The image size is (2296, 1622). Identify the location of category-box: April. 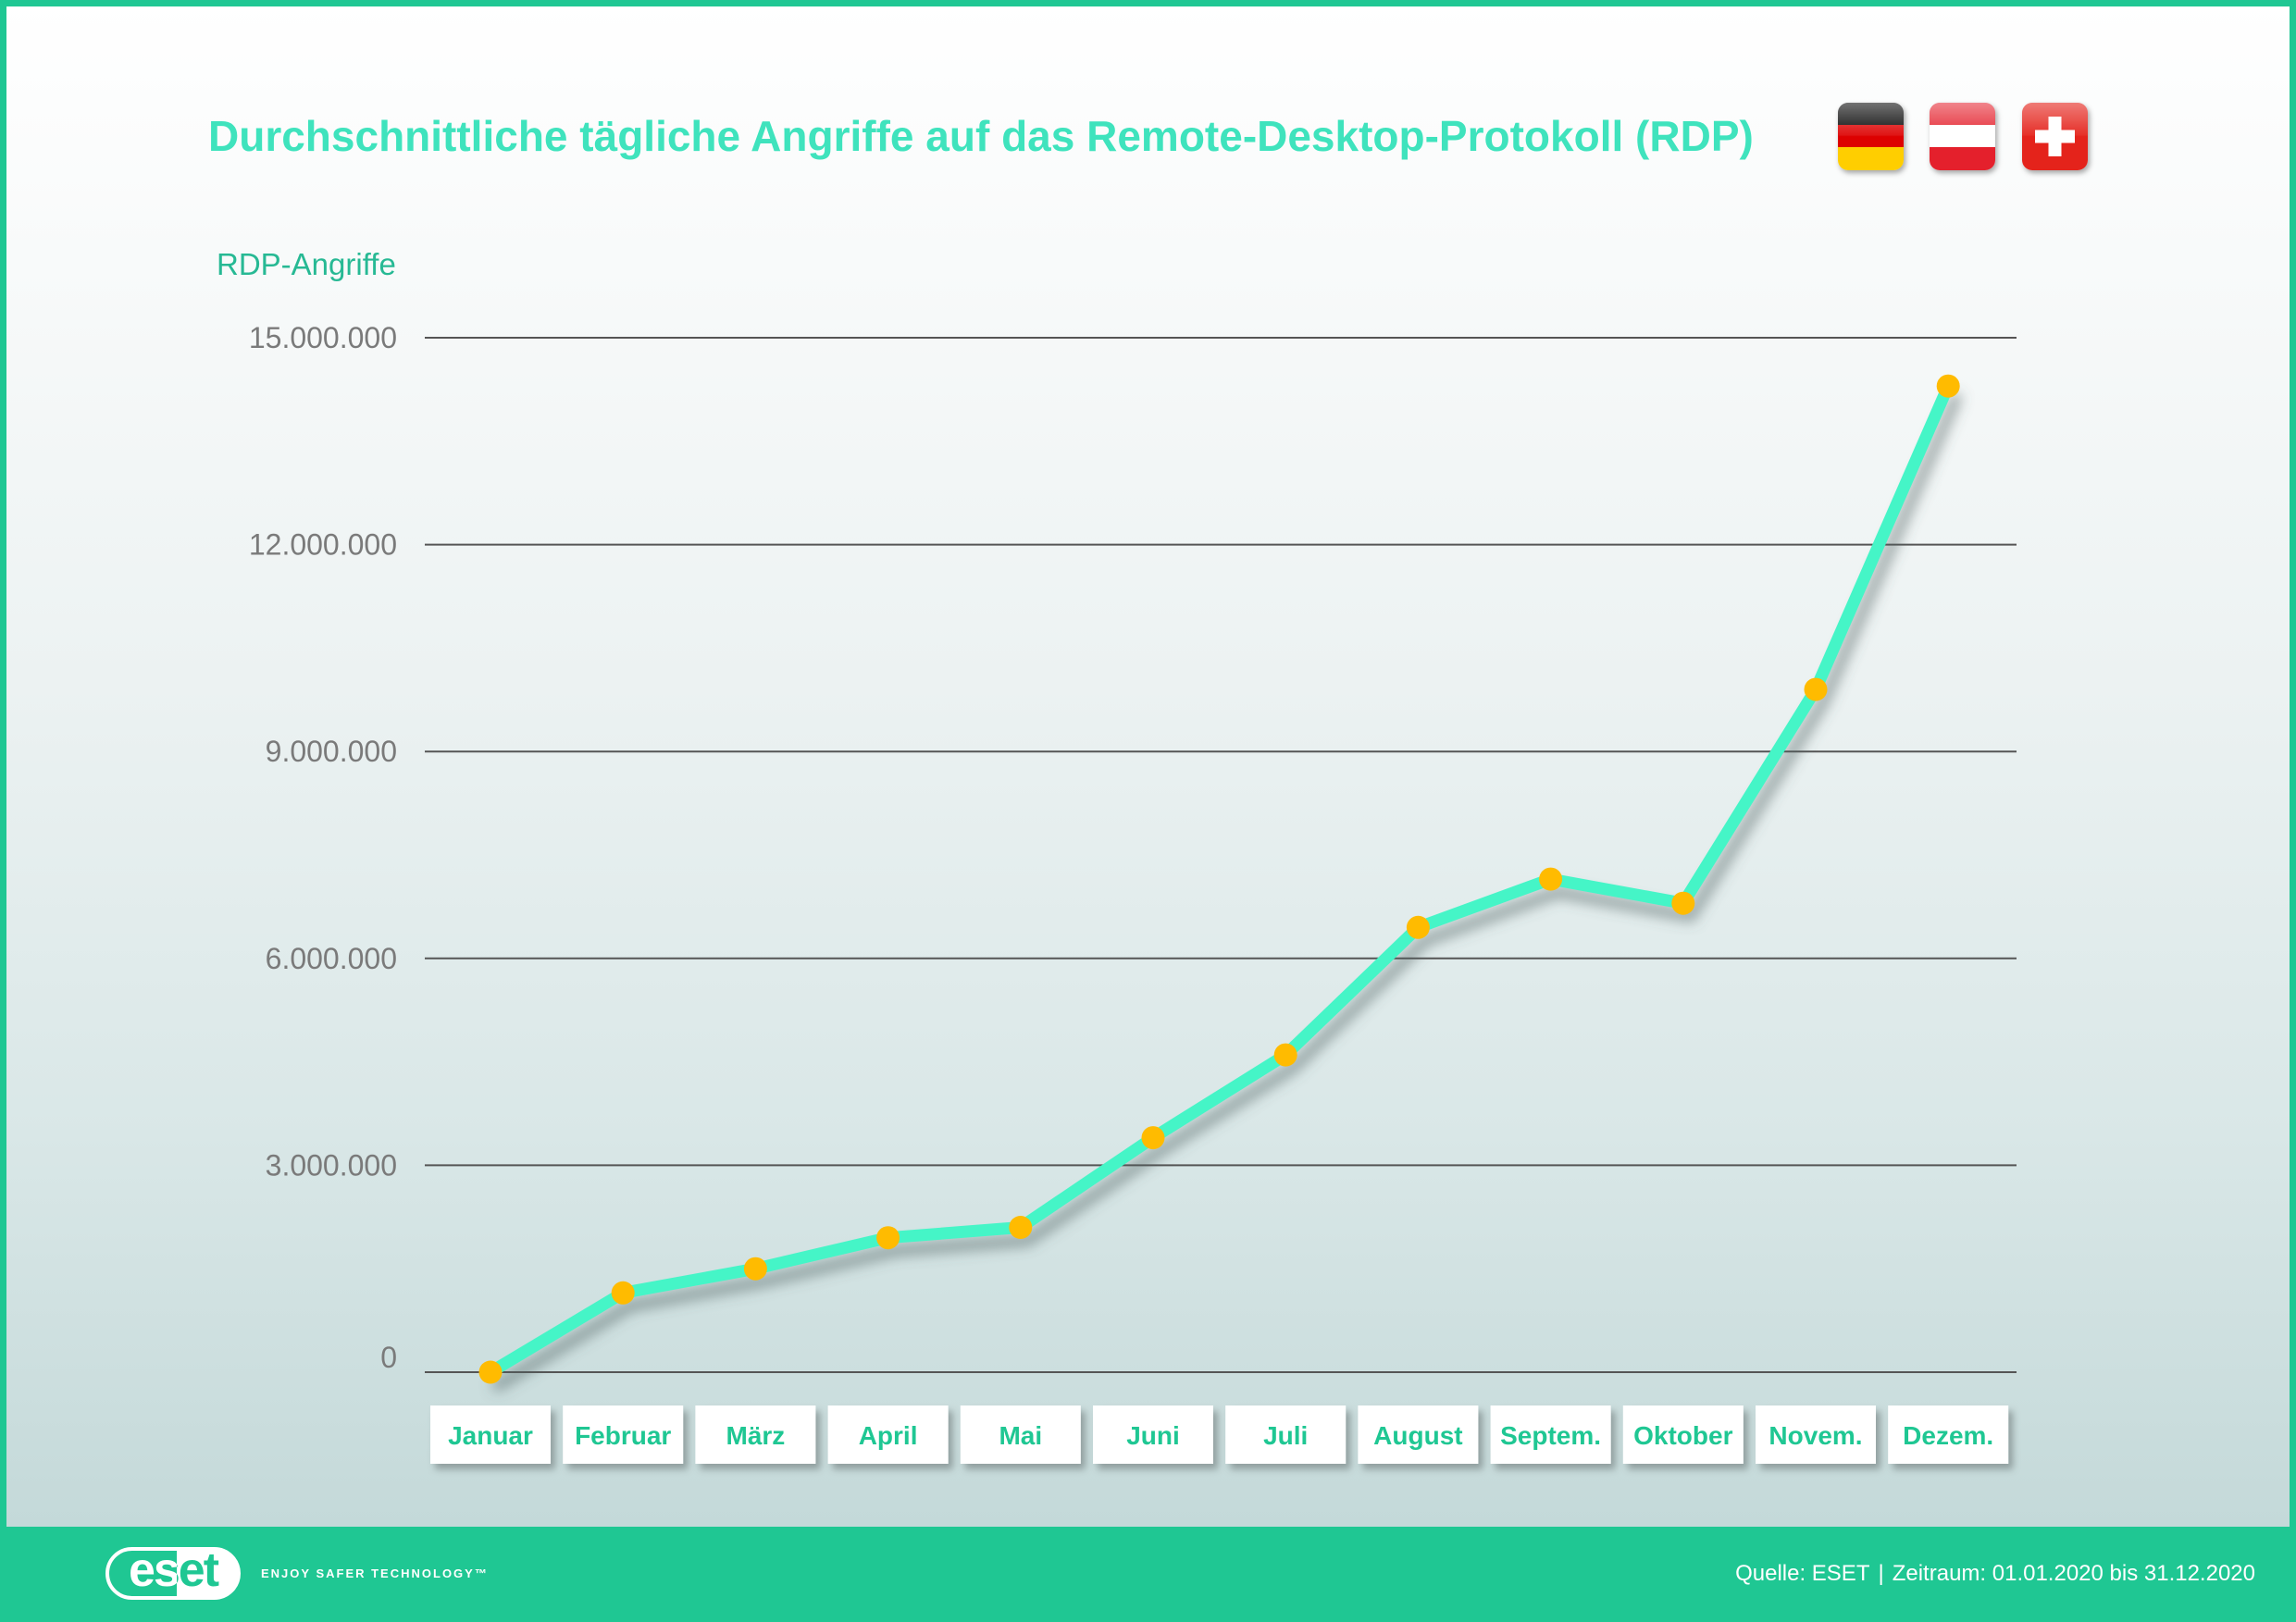
(888, 1434).